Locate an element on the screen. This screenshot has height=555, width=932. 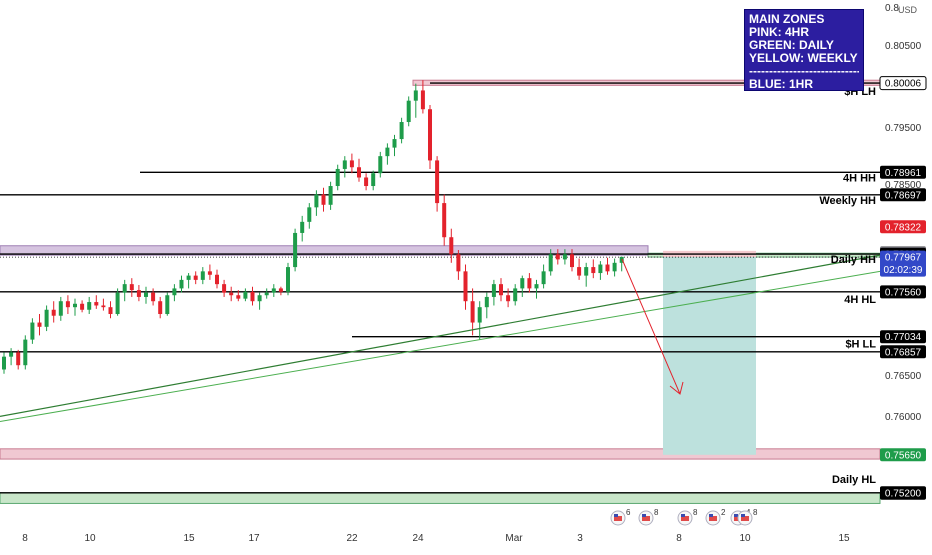
price-badge-text: 0.78322 is located at coordinates (903, 227).